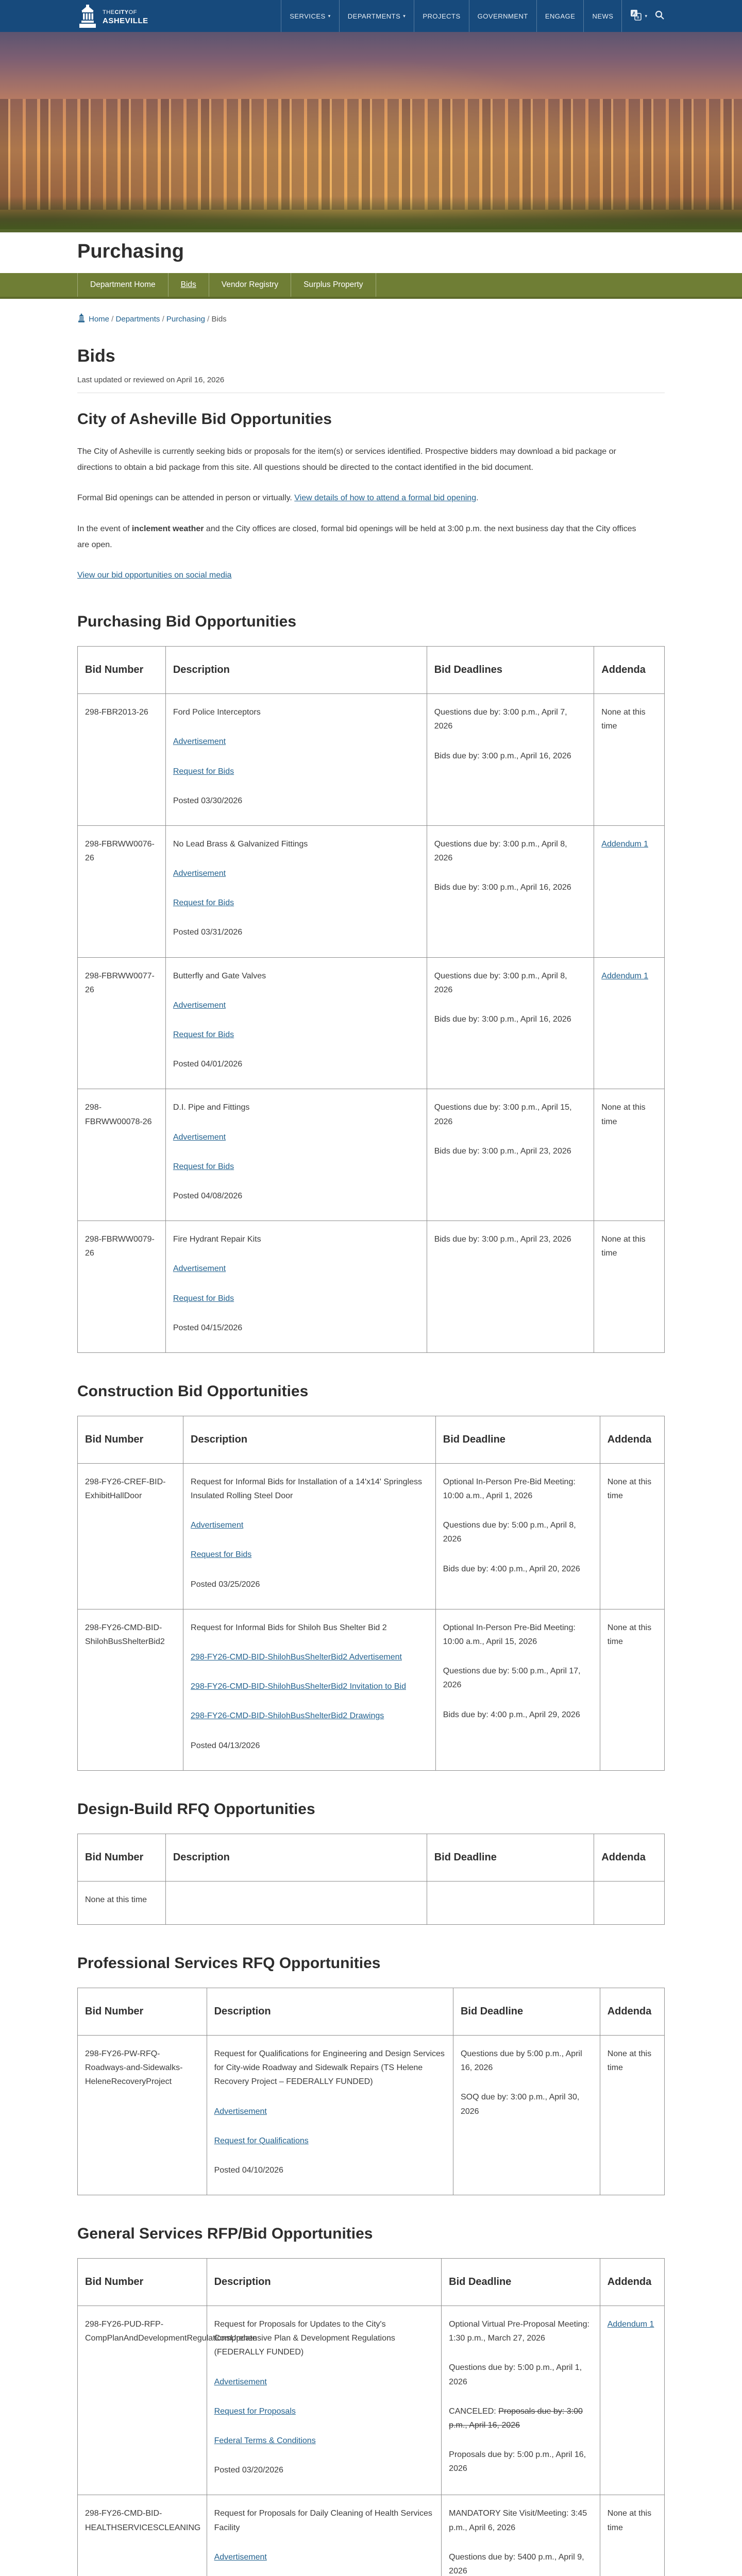  I want to click on translate-icon: A a, so click(636, 16).